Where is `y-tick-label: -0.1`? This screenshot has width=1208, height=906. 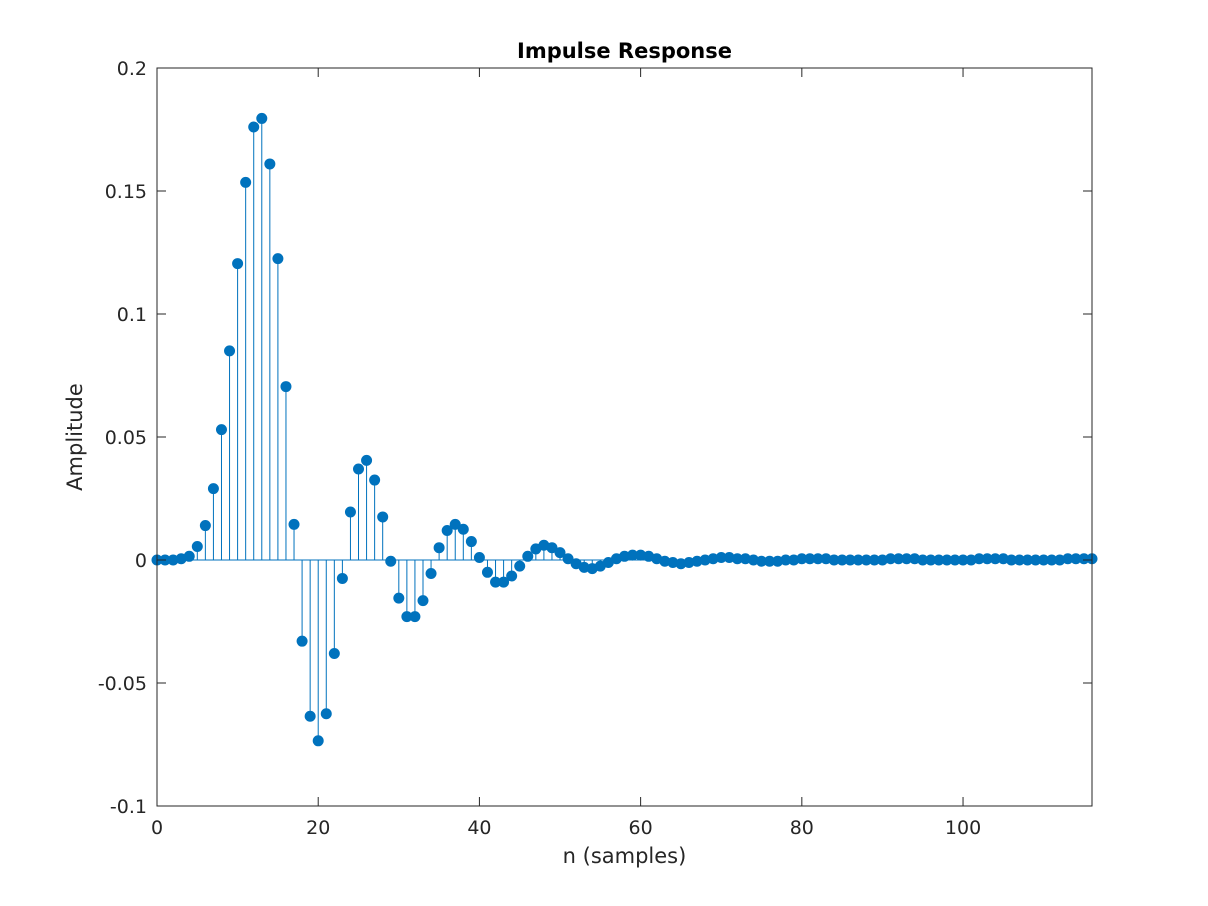
y-tick-label: -0.1 is located at coordinates (128, 807).